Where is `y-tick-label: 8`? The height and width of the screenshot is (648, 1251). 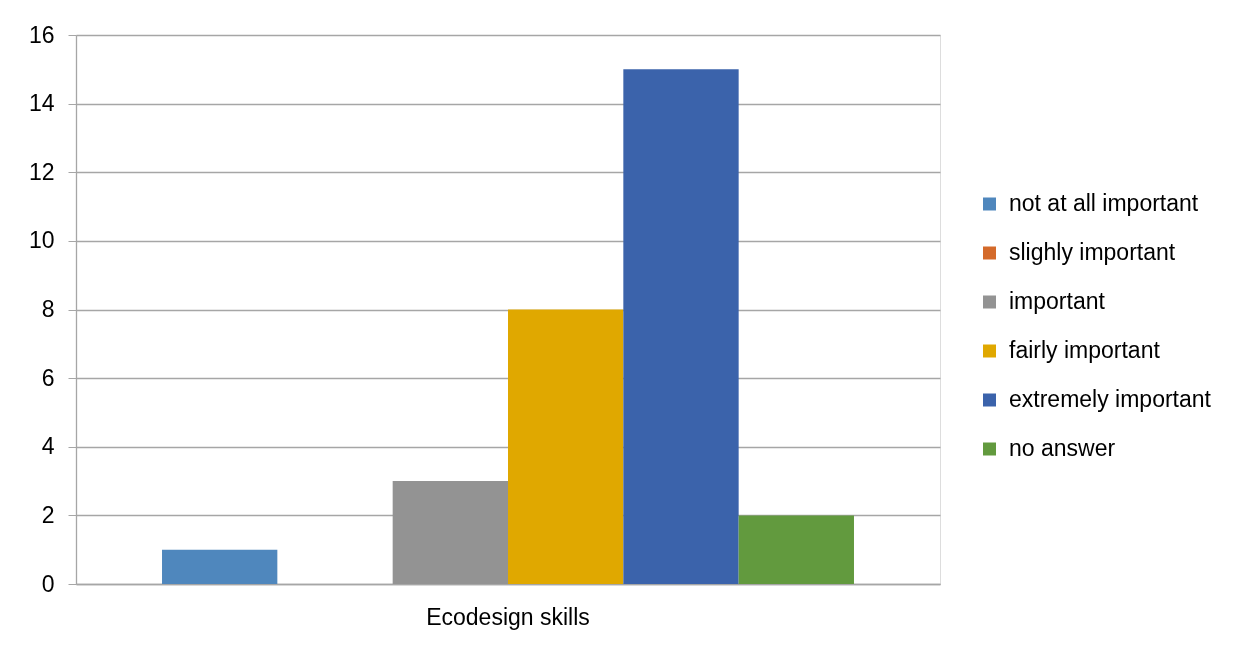
y-tick-label: 8 is located at coordinates (48, 309).